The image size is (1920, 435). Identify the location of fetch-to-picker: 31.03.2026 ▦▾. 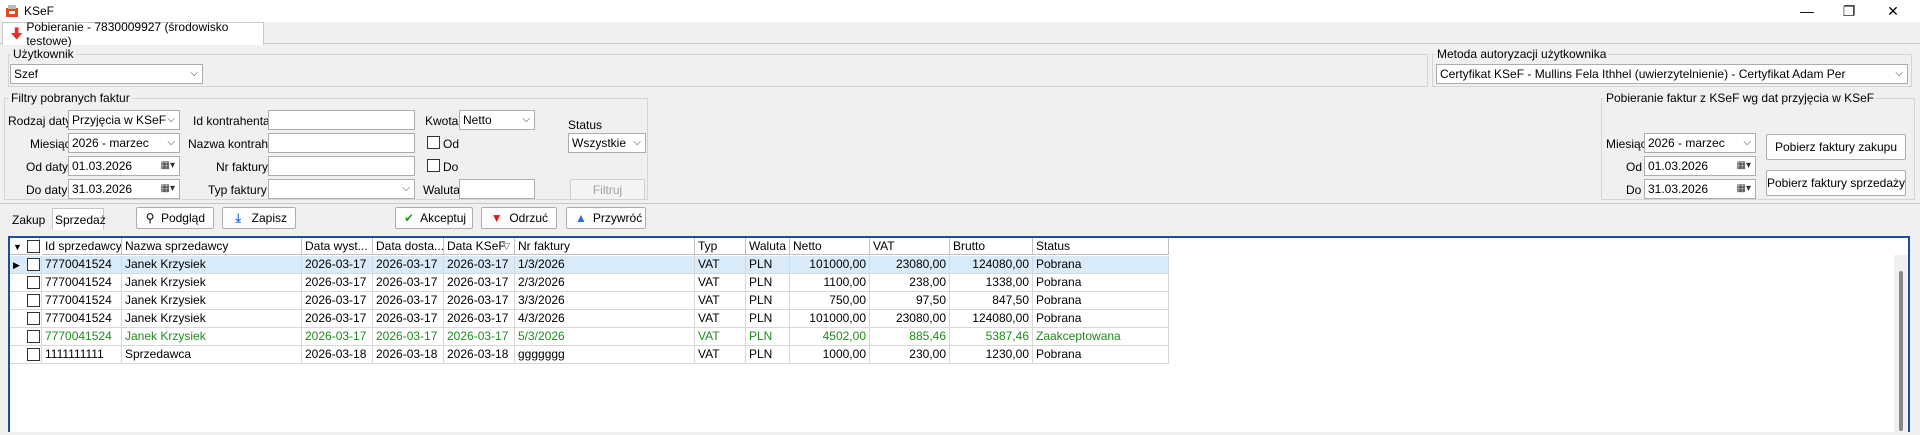
(1700, 189).